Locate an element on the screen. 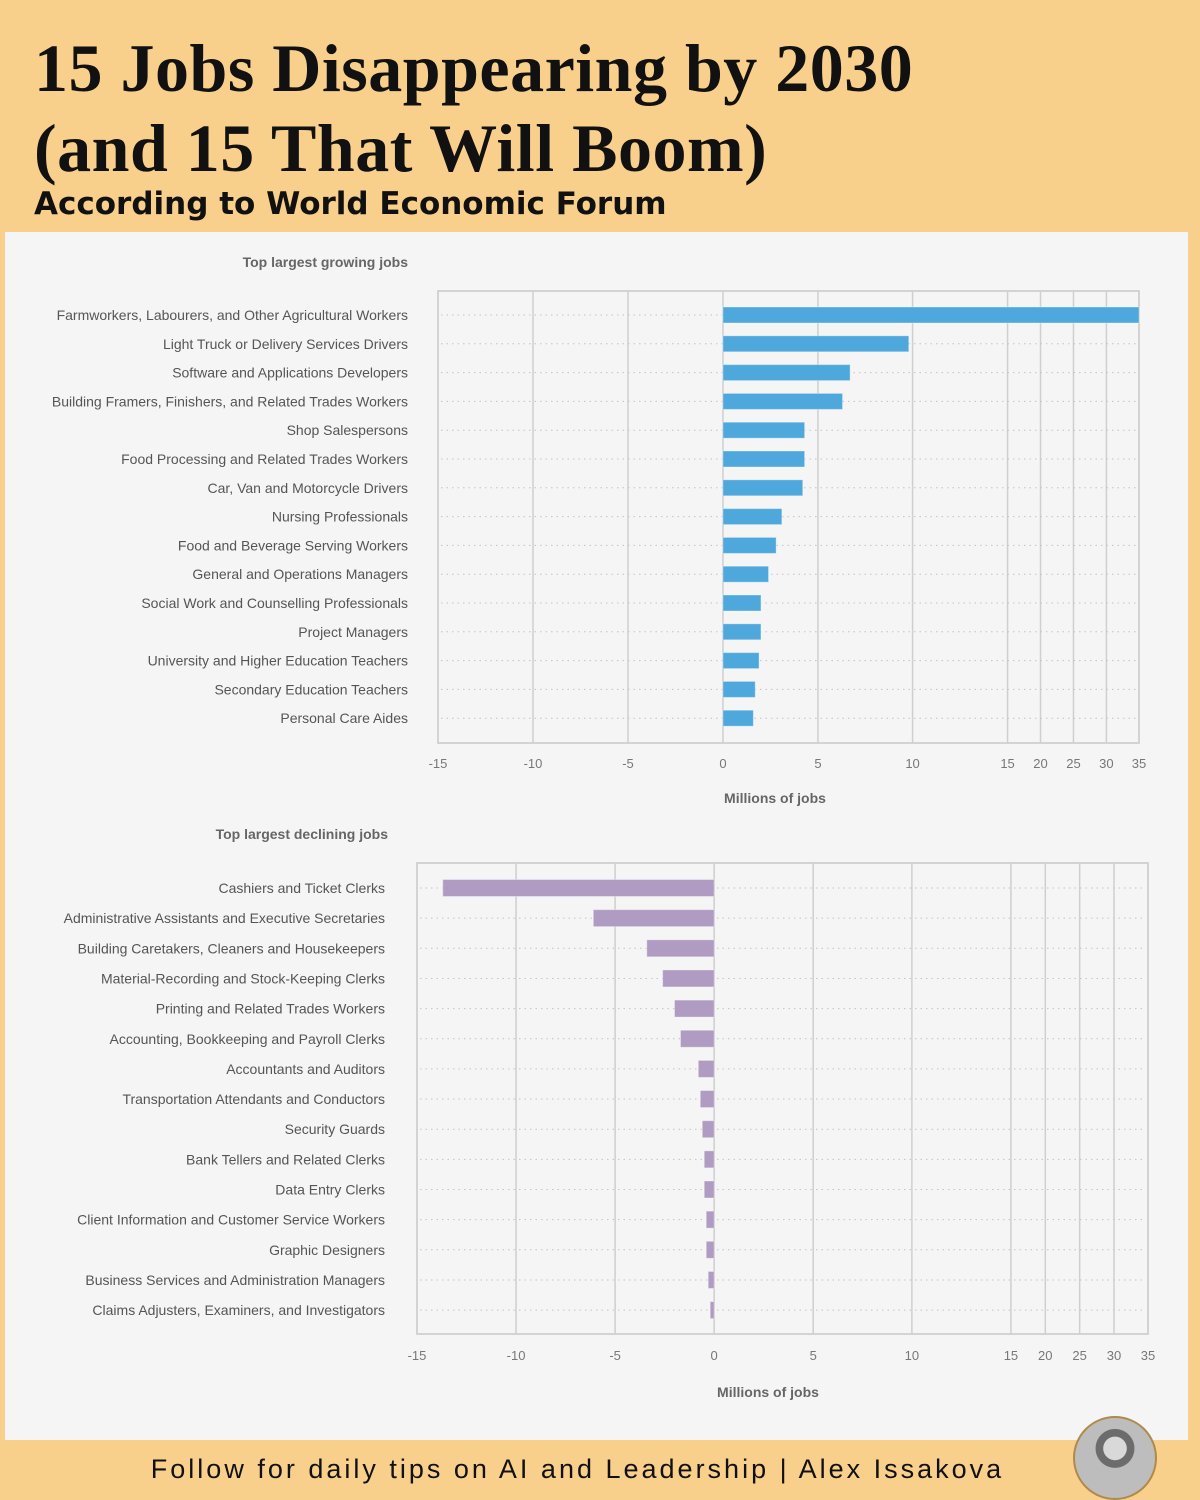 The image size is (1200, 1500). chart-title: Top largest growing jobs is located at coordinates (326, 262).